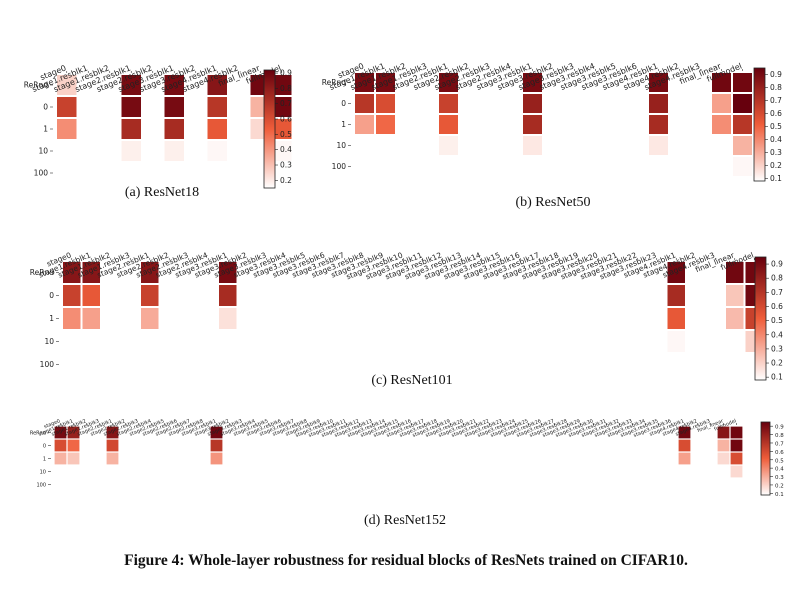 The width and height of the screenshot is (812, 589). What do you see at coordinates (343, 124) in the screenshot?
I see `row-label: 1` at bounding box center [343, 124].